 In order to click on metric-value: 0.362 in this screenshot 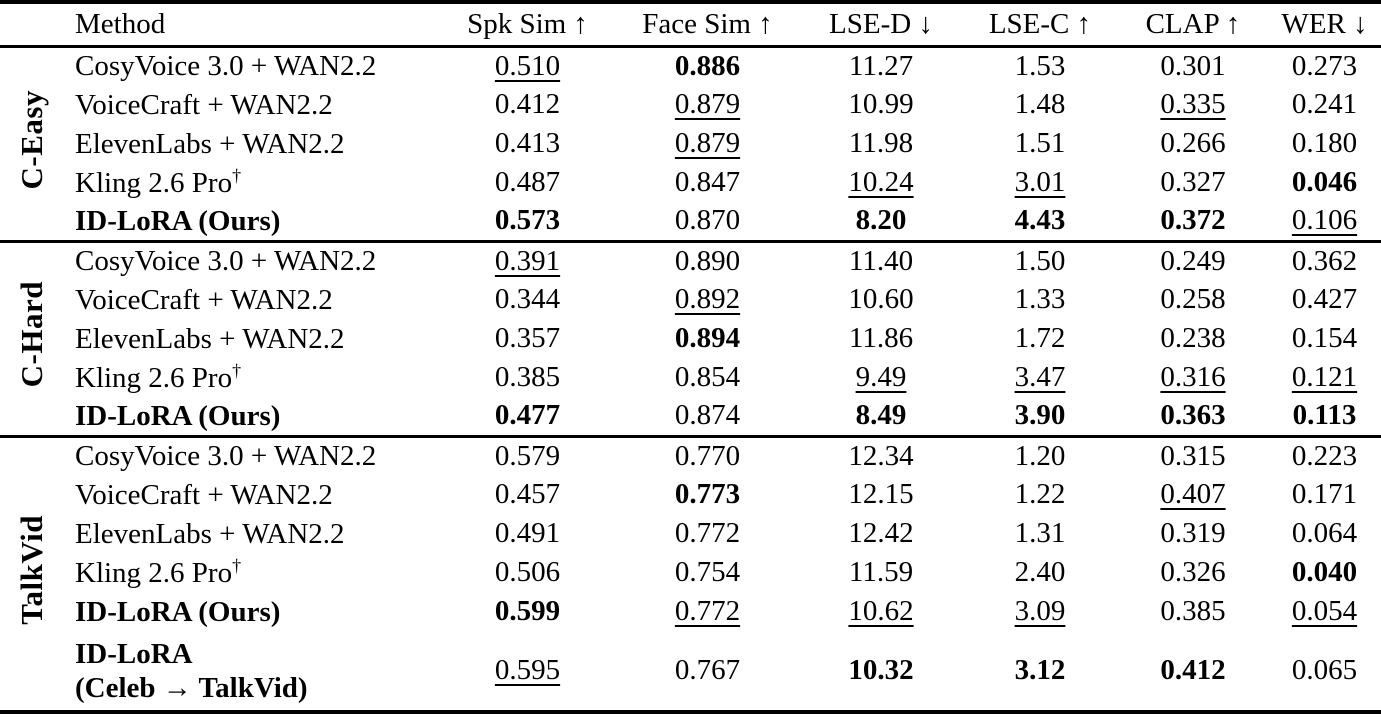, I will do `click(1324, 260)`.